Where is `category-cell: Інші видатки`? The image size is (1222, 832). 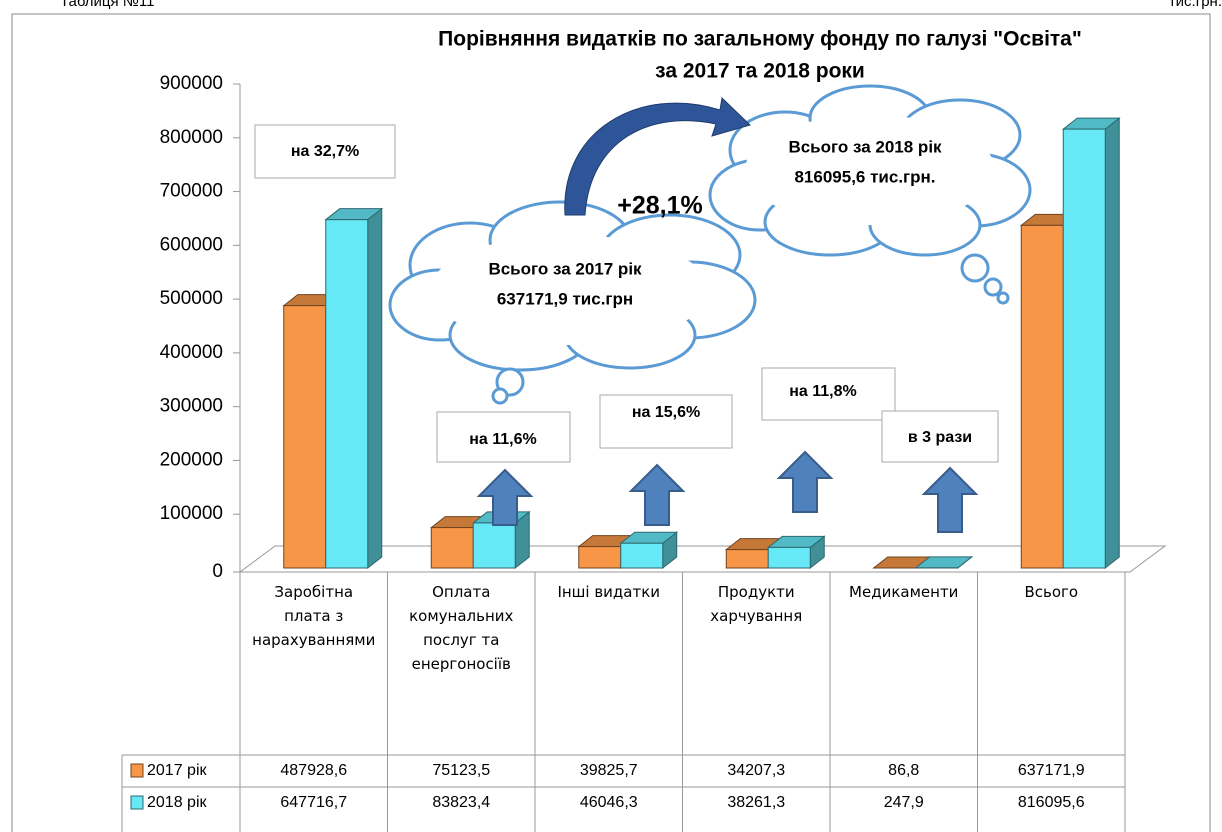 category-cell: Інші видатки is located at coordinates (609, 592).